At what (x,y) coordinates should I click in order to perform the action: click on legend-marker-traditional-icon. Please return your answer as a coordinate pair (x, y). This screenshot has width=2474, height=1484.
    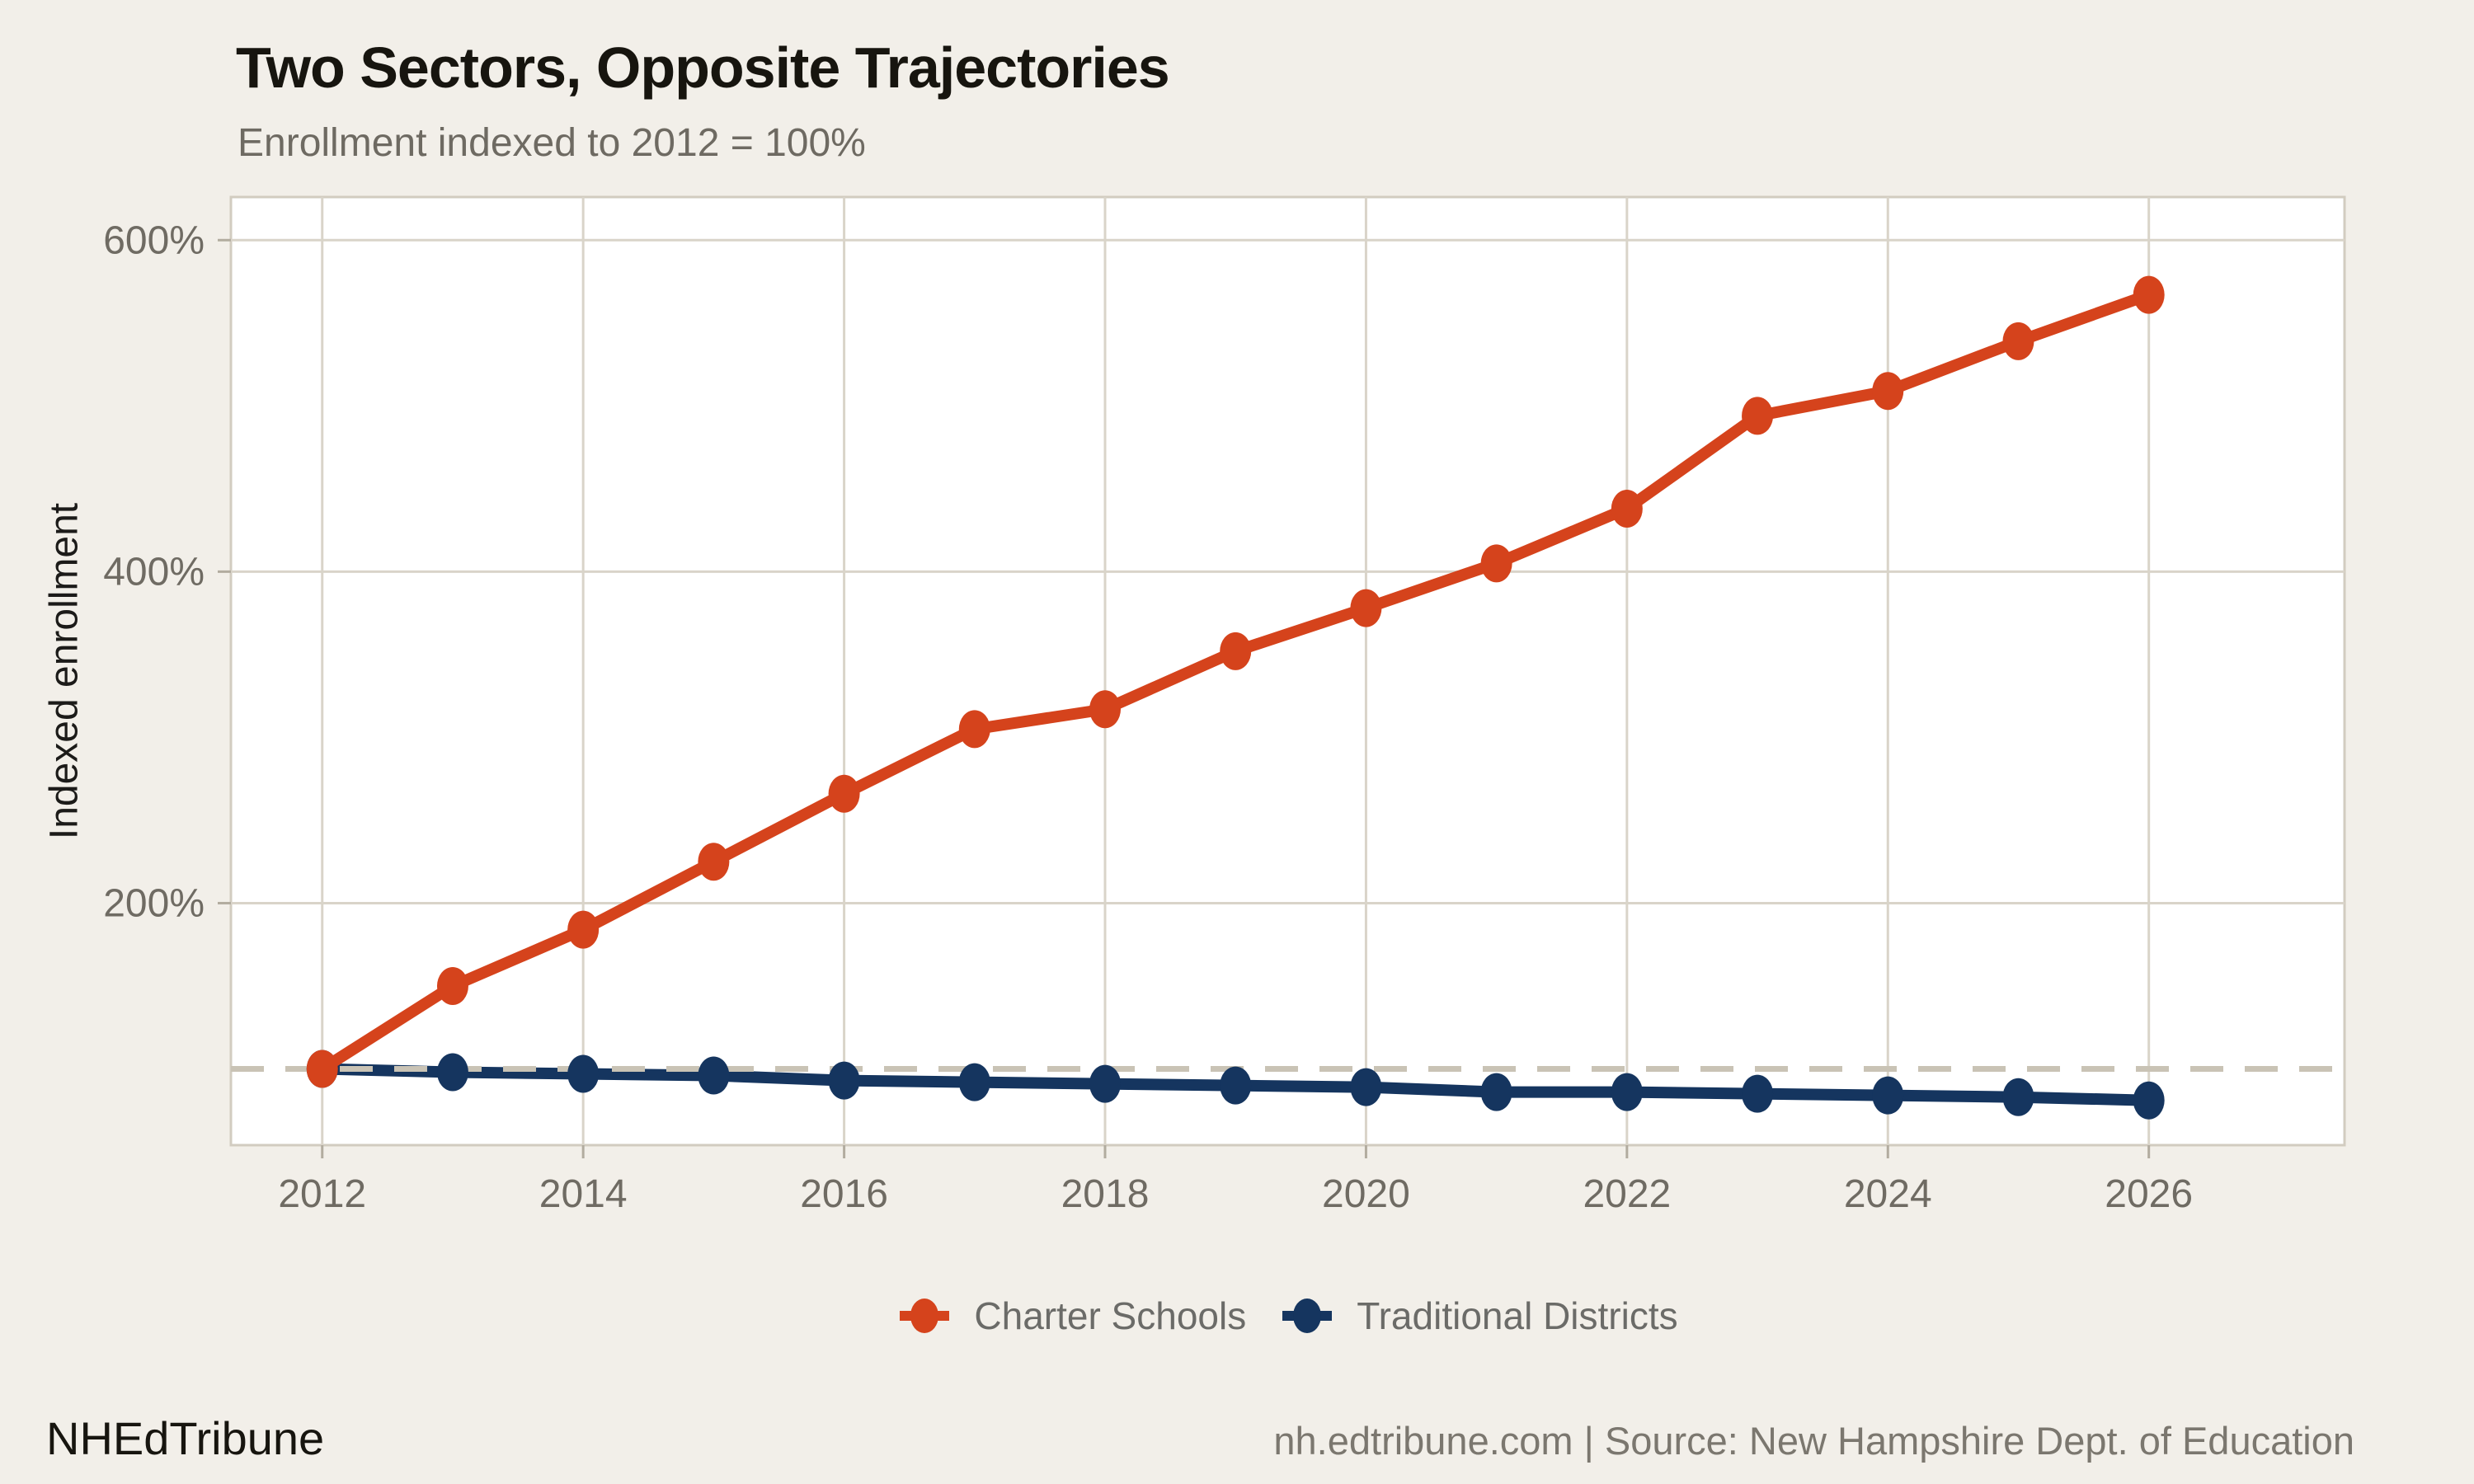
    Looking at the image, I should click on (1307, 1315).